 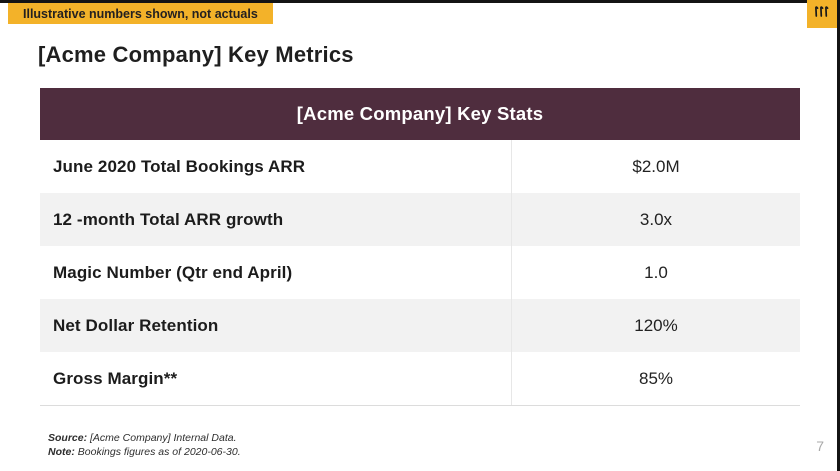 I want to click on metric-label: Magic Number (Qtr end April), so click(x=173, y=272).